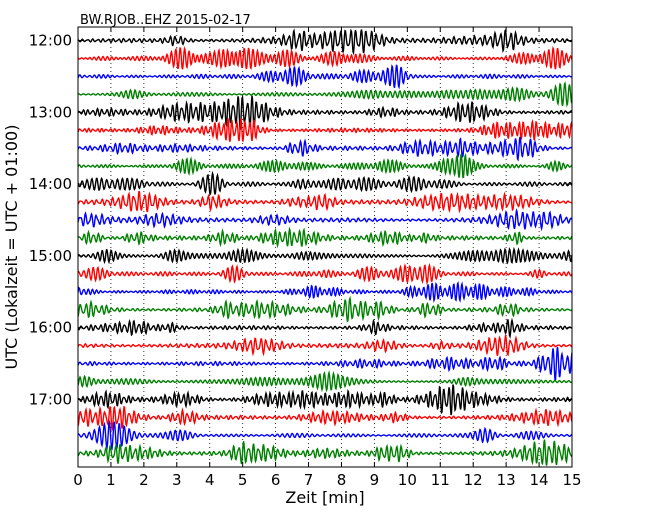 The height and width of the screenshot is (520, 650). What do you see at coordinates (407, 480) in the screenshot?
I see `x-tick-label: 10` at bounding box center [407, 480].